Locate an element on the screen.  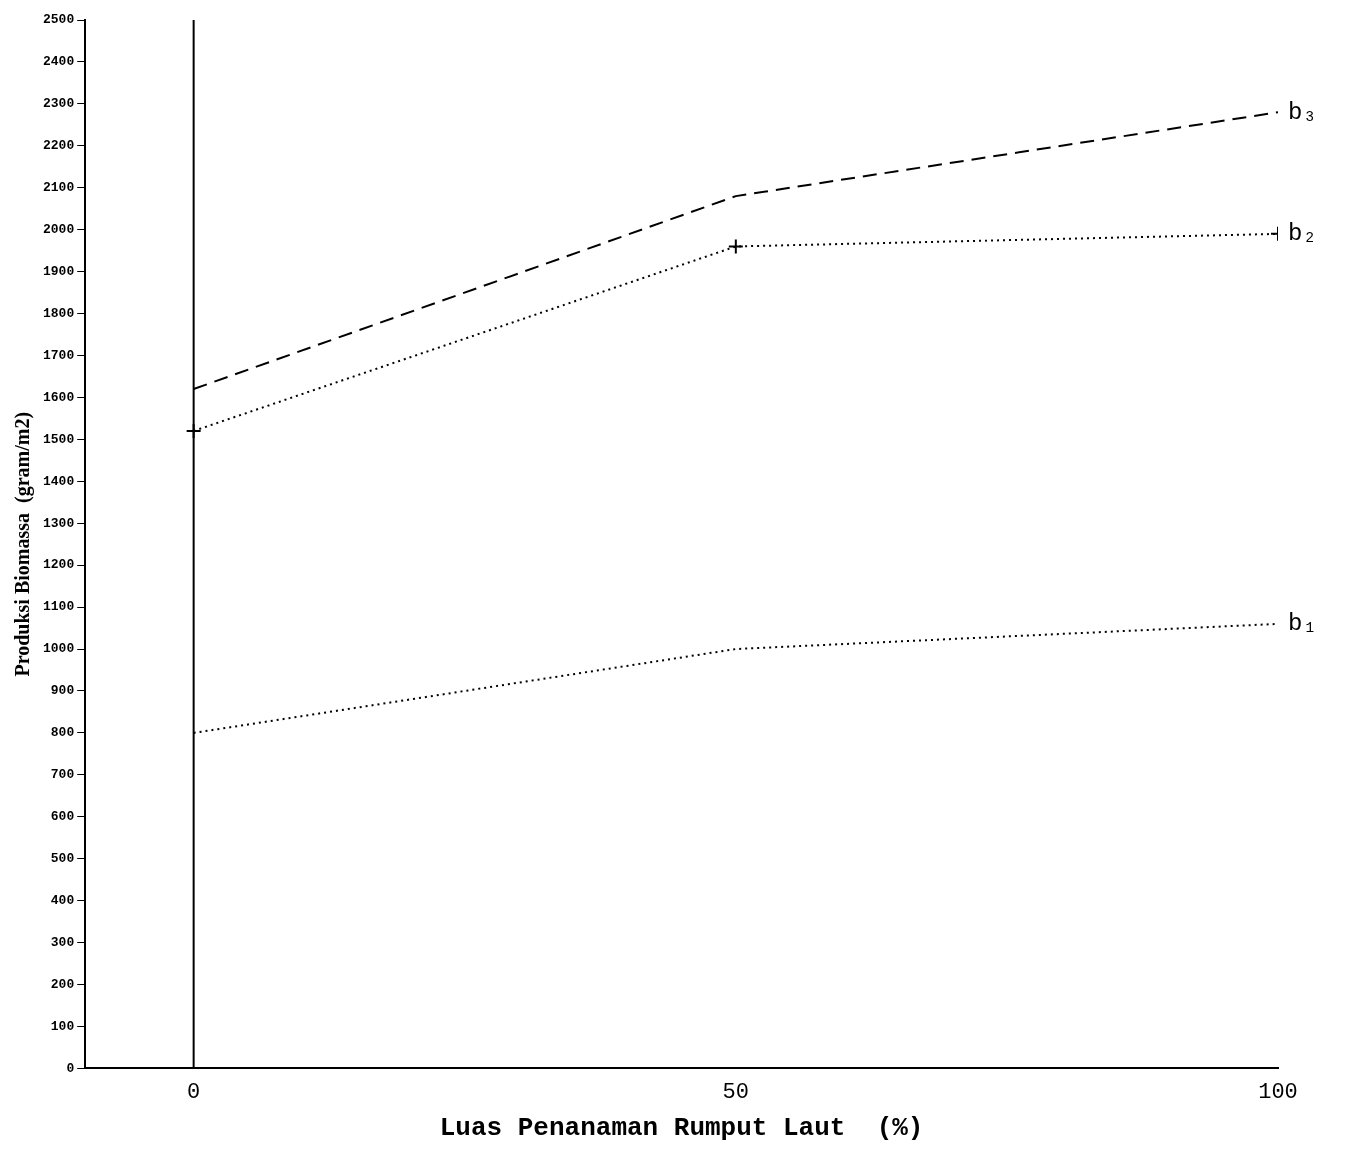
y-tick-label: 1800 is located at coordinates (58, 313).